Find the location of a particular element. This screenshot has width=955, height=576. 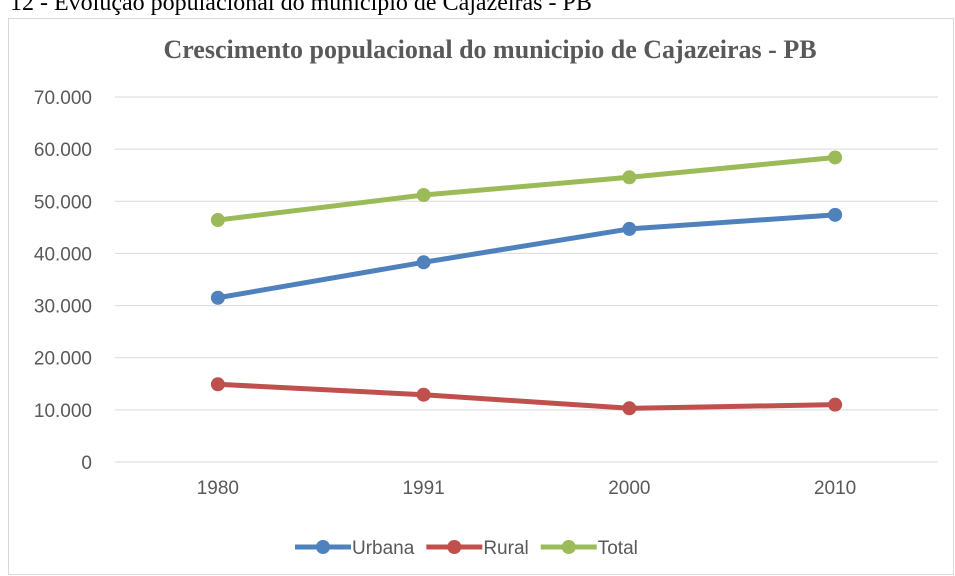

y-tick-label: 30.000 is located at coordinates (63, 307).